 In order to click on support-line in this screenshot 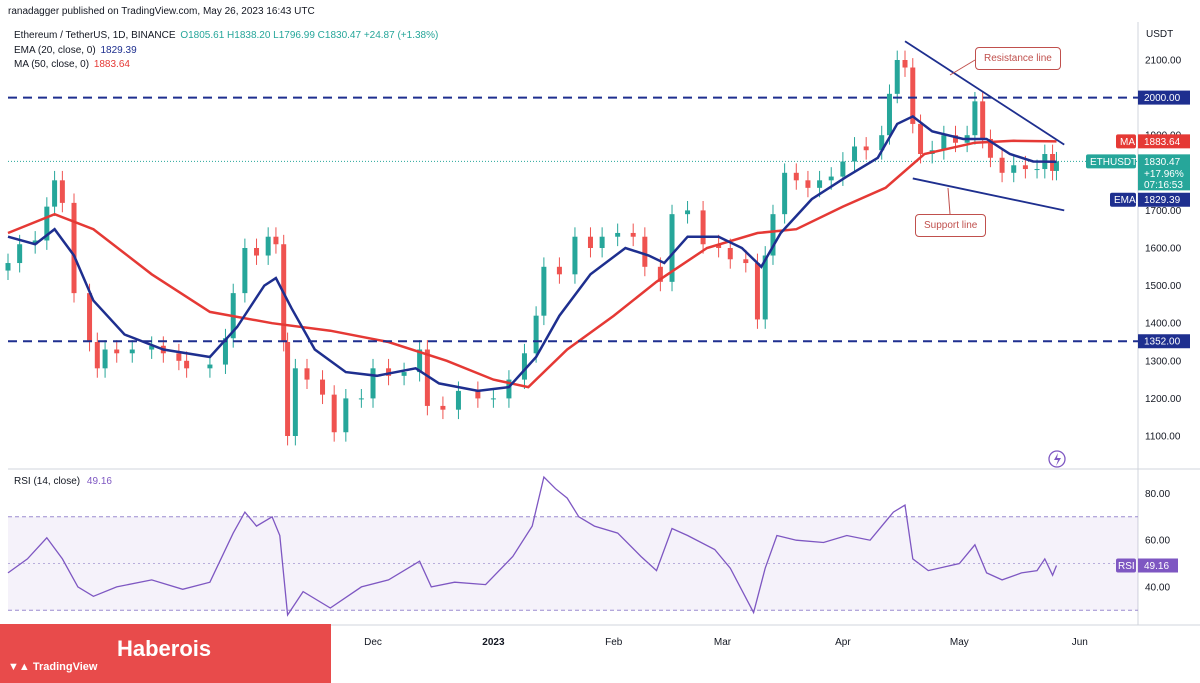, I will do `click(988, 194)`.